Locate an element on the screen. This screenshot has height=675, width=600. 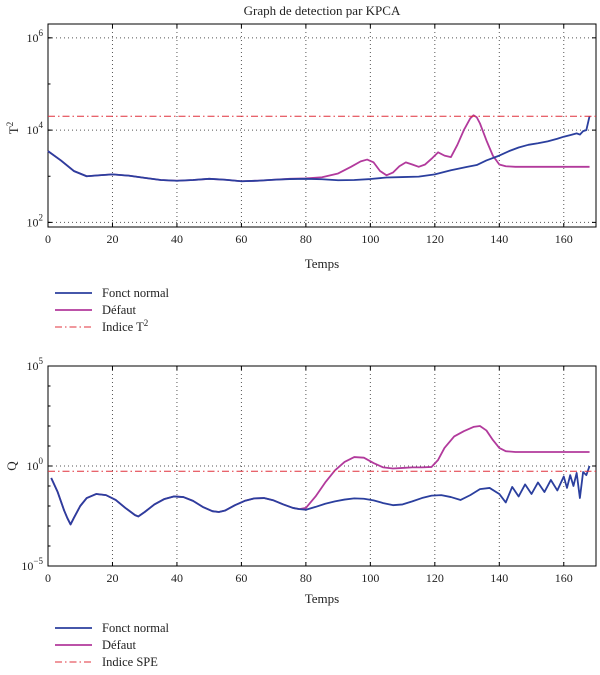
legend-label: Indice T2 is located at coordinates (125, 326).